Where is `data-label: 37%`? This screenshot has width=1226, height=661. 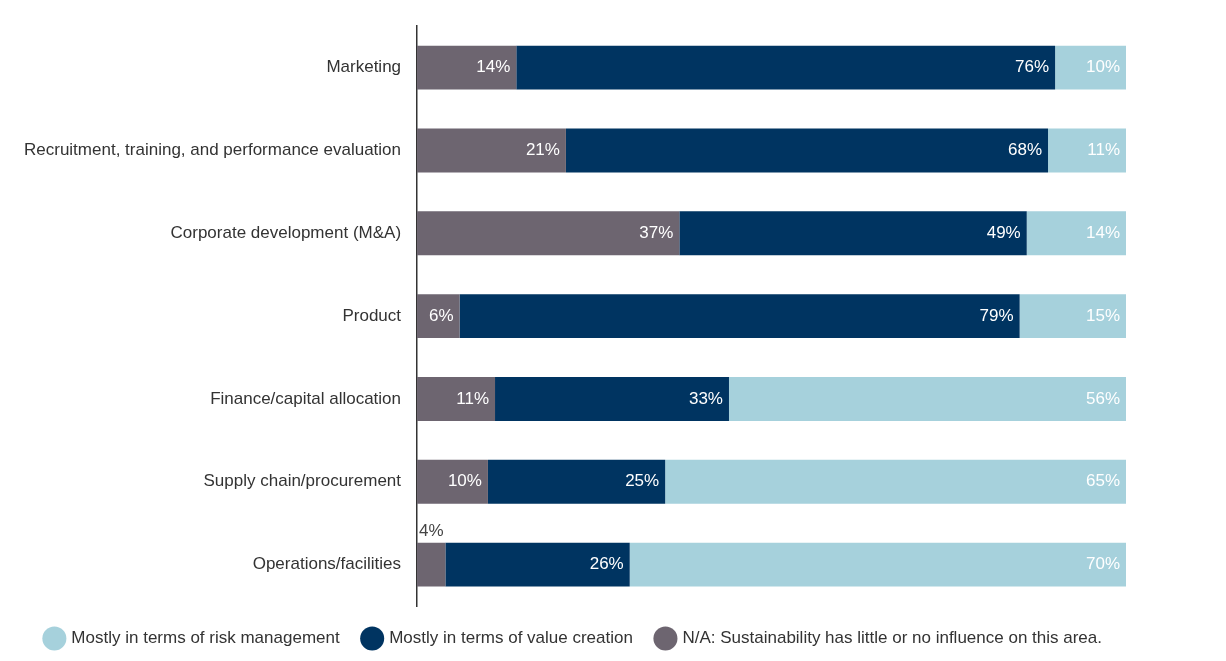
data-label: 37% is located at coordinates (656, 232).